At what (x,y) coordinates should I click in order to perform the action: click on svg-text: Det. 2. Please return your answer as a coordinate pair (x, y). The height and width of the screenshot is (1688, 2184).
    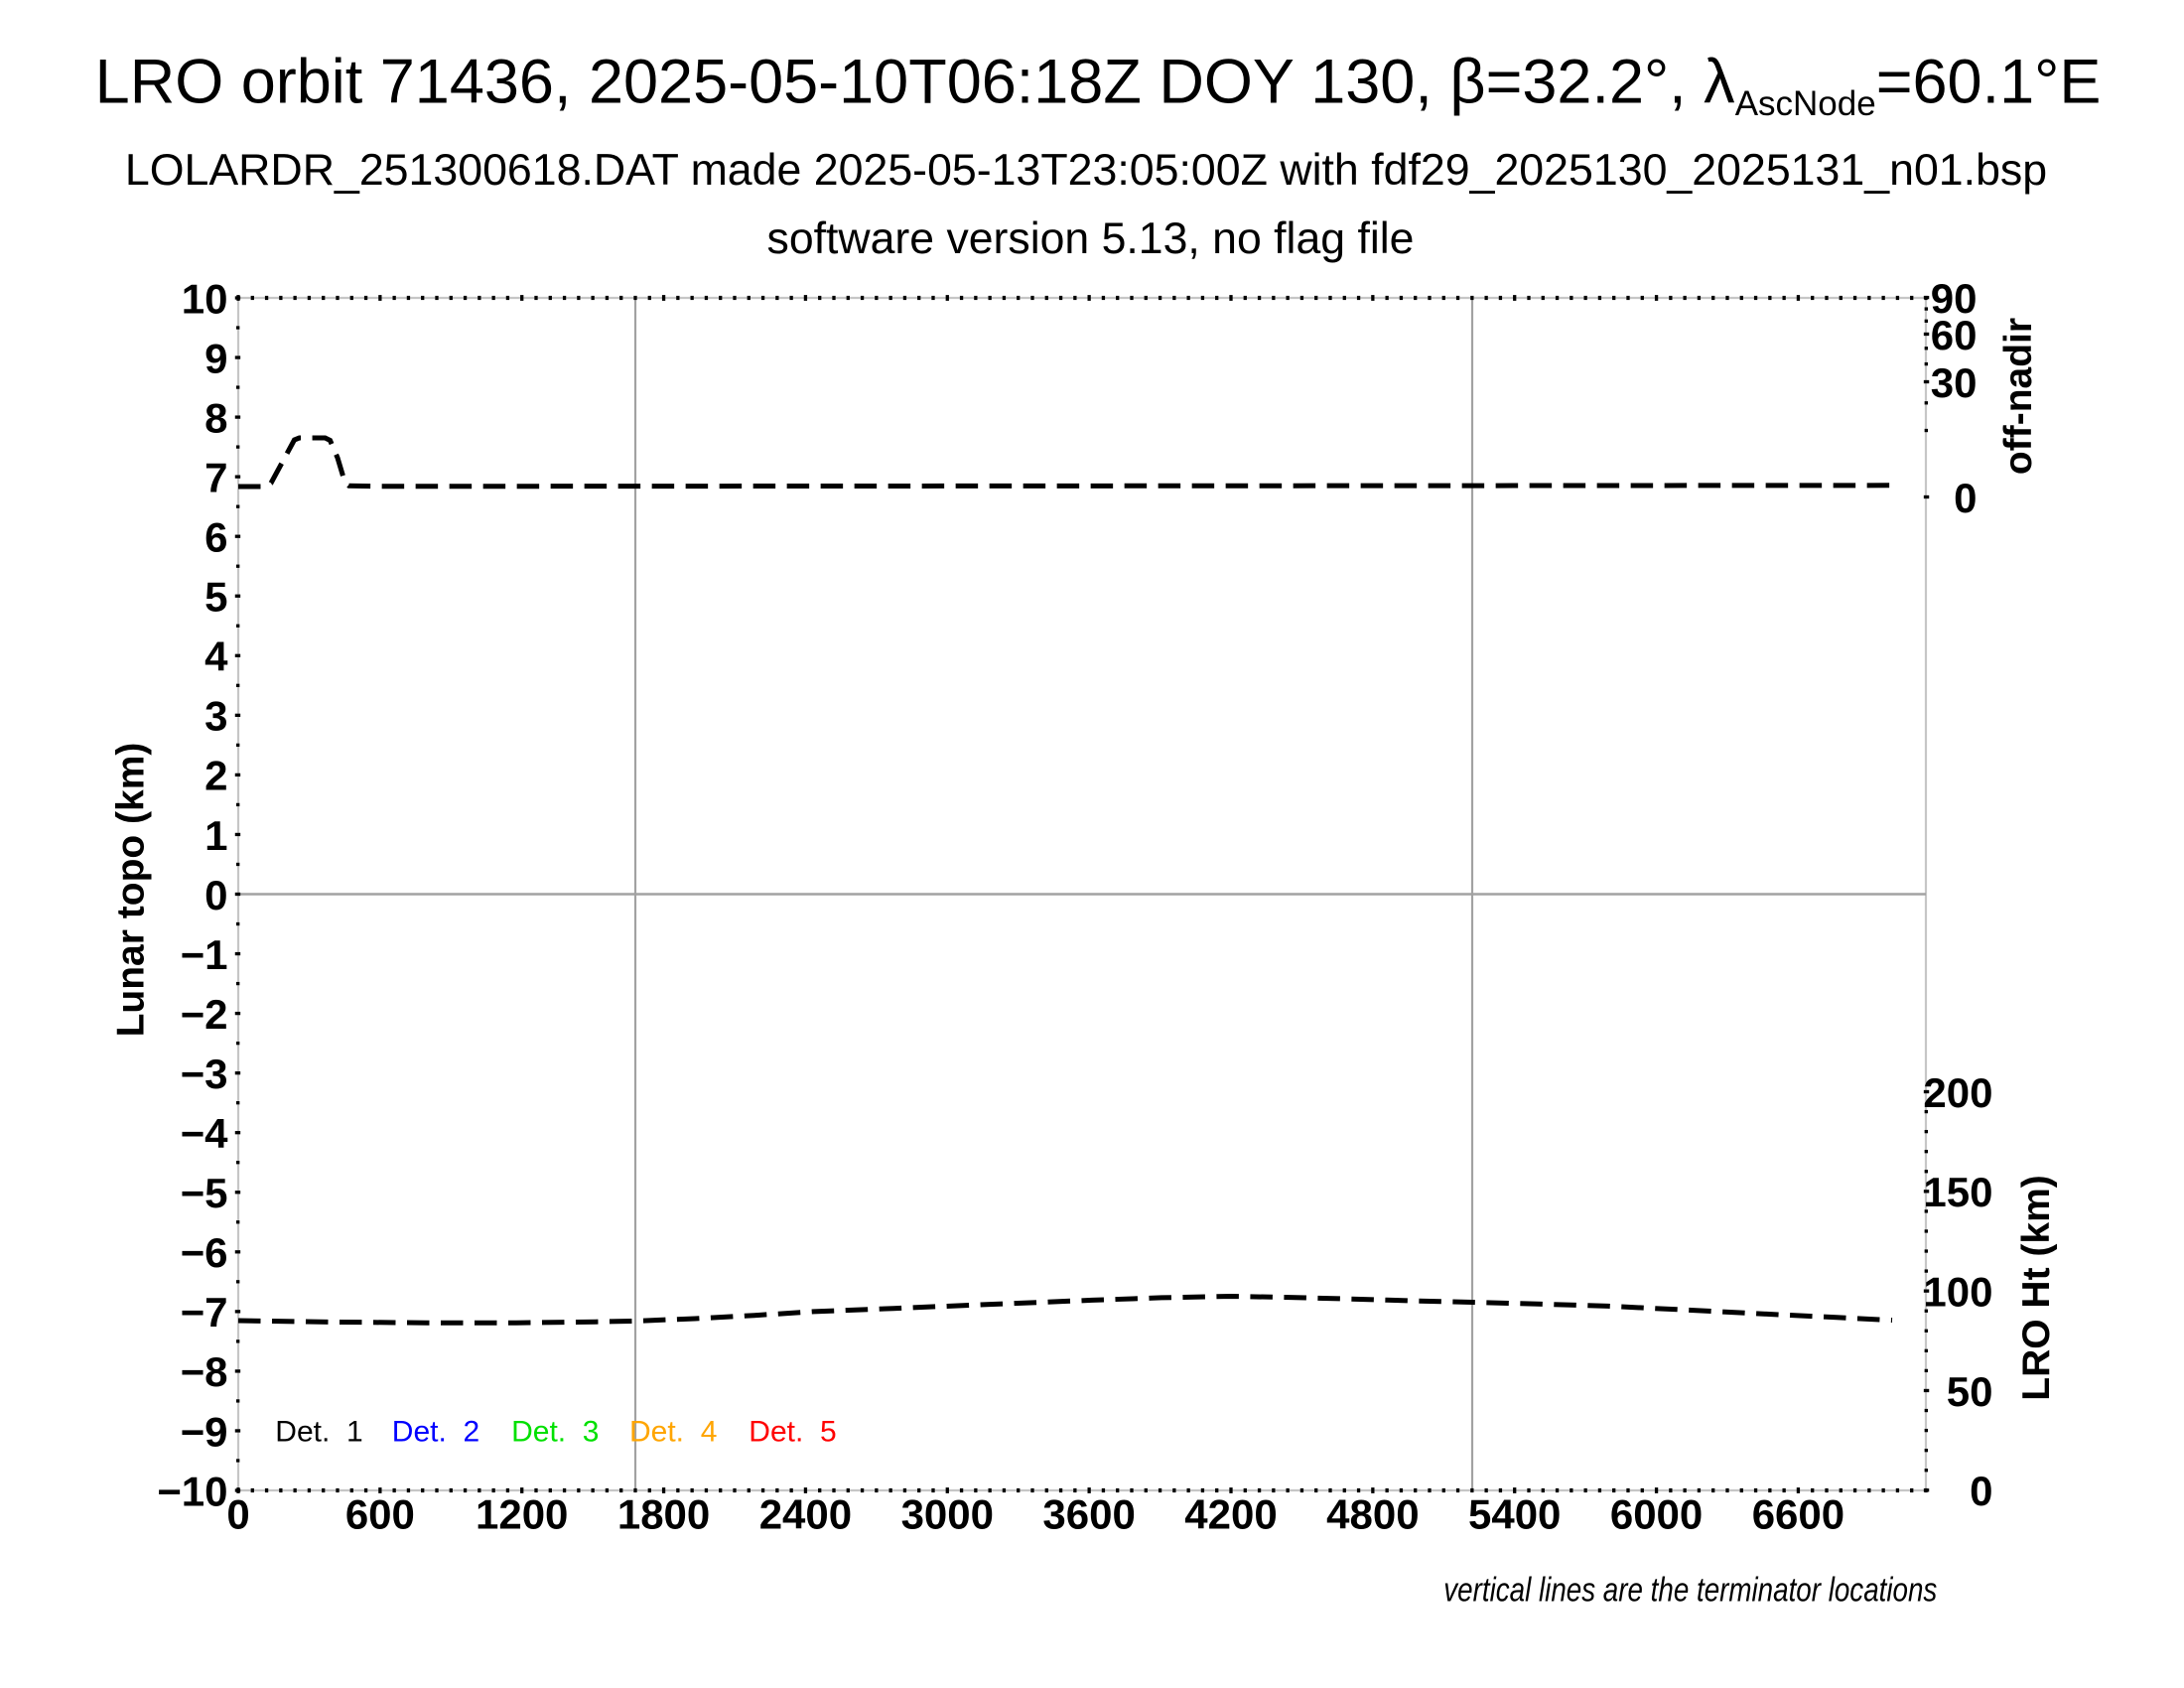
    Looking at the image, I should click on (435, 1432).